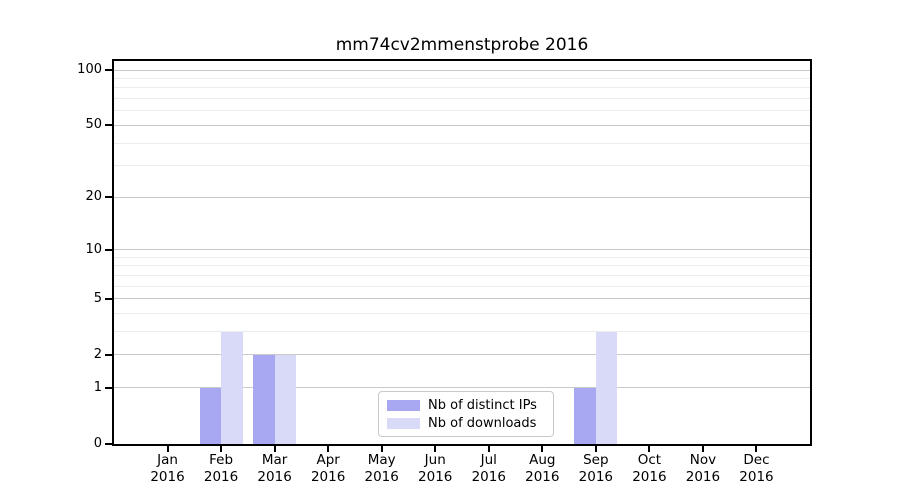 Image resolution: width=900 pixels, height=500 pixels. I want to click on y-tick-label-50: 50, so click(93, 125).